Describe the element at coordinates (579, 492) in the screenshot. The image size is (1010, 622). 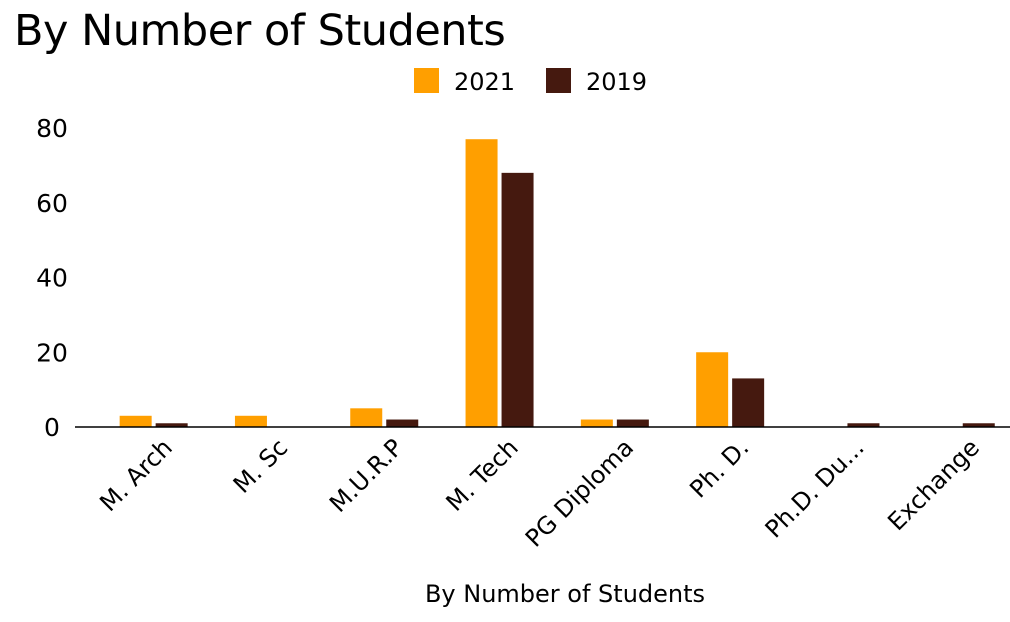
I see `x-tick-label: PG Diploma` at that location.